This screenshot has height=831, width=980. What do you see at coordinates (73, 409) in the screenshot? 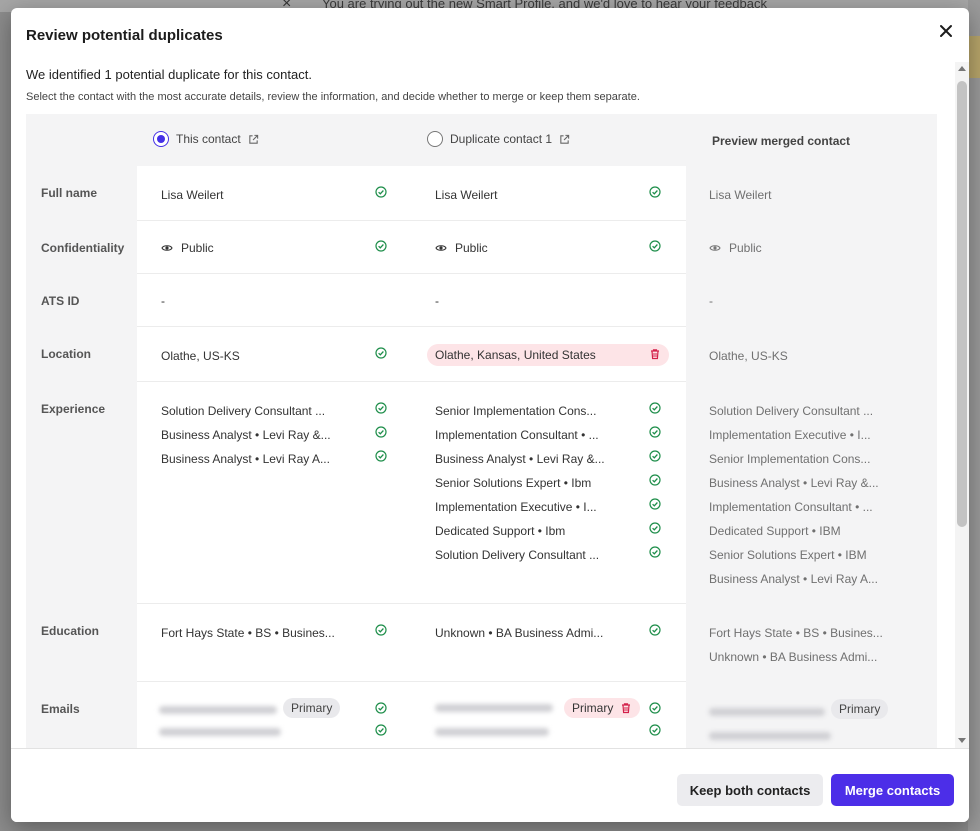
I see `experience-label: Experience` at bounding box center [73, 409].